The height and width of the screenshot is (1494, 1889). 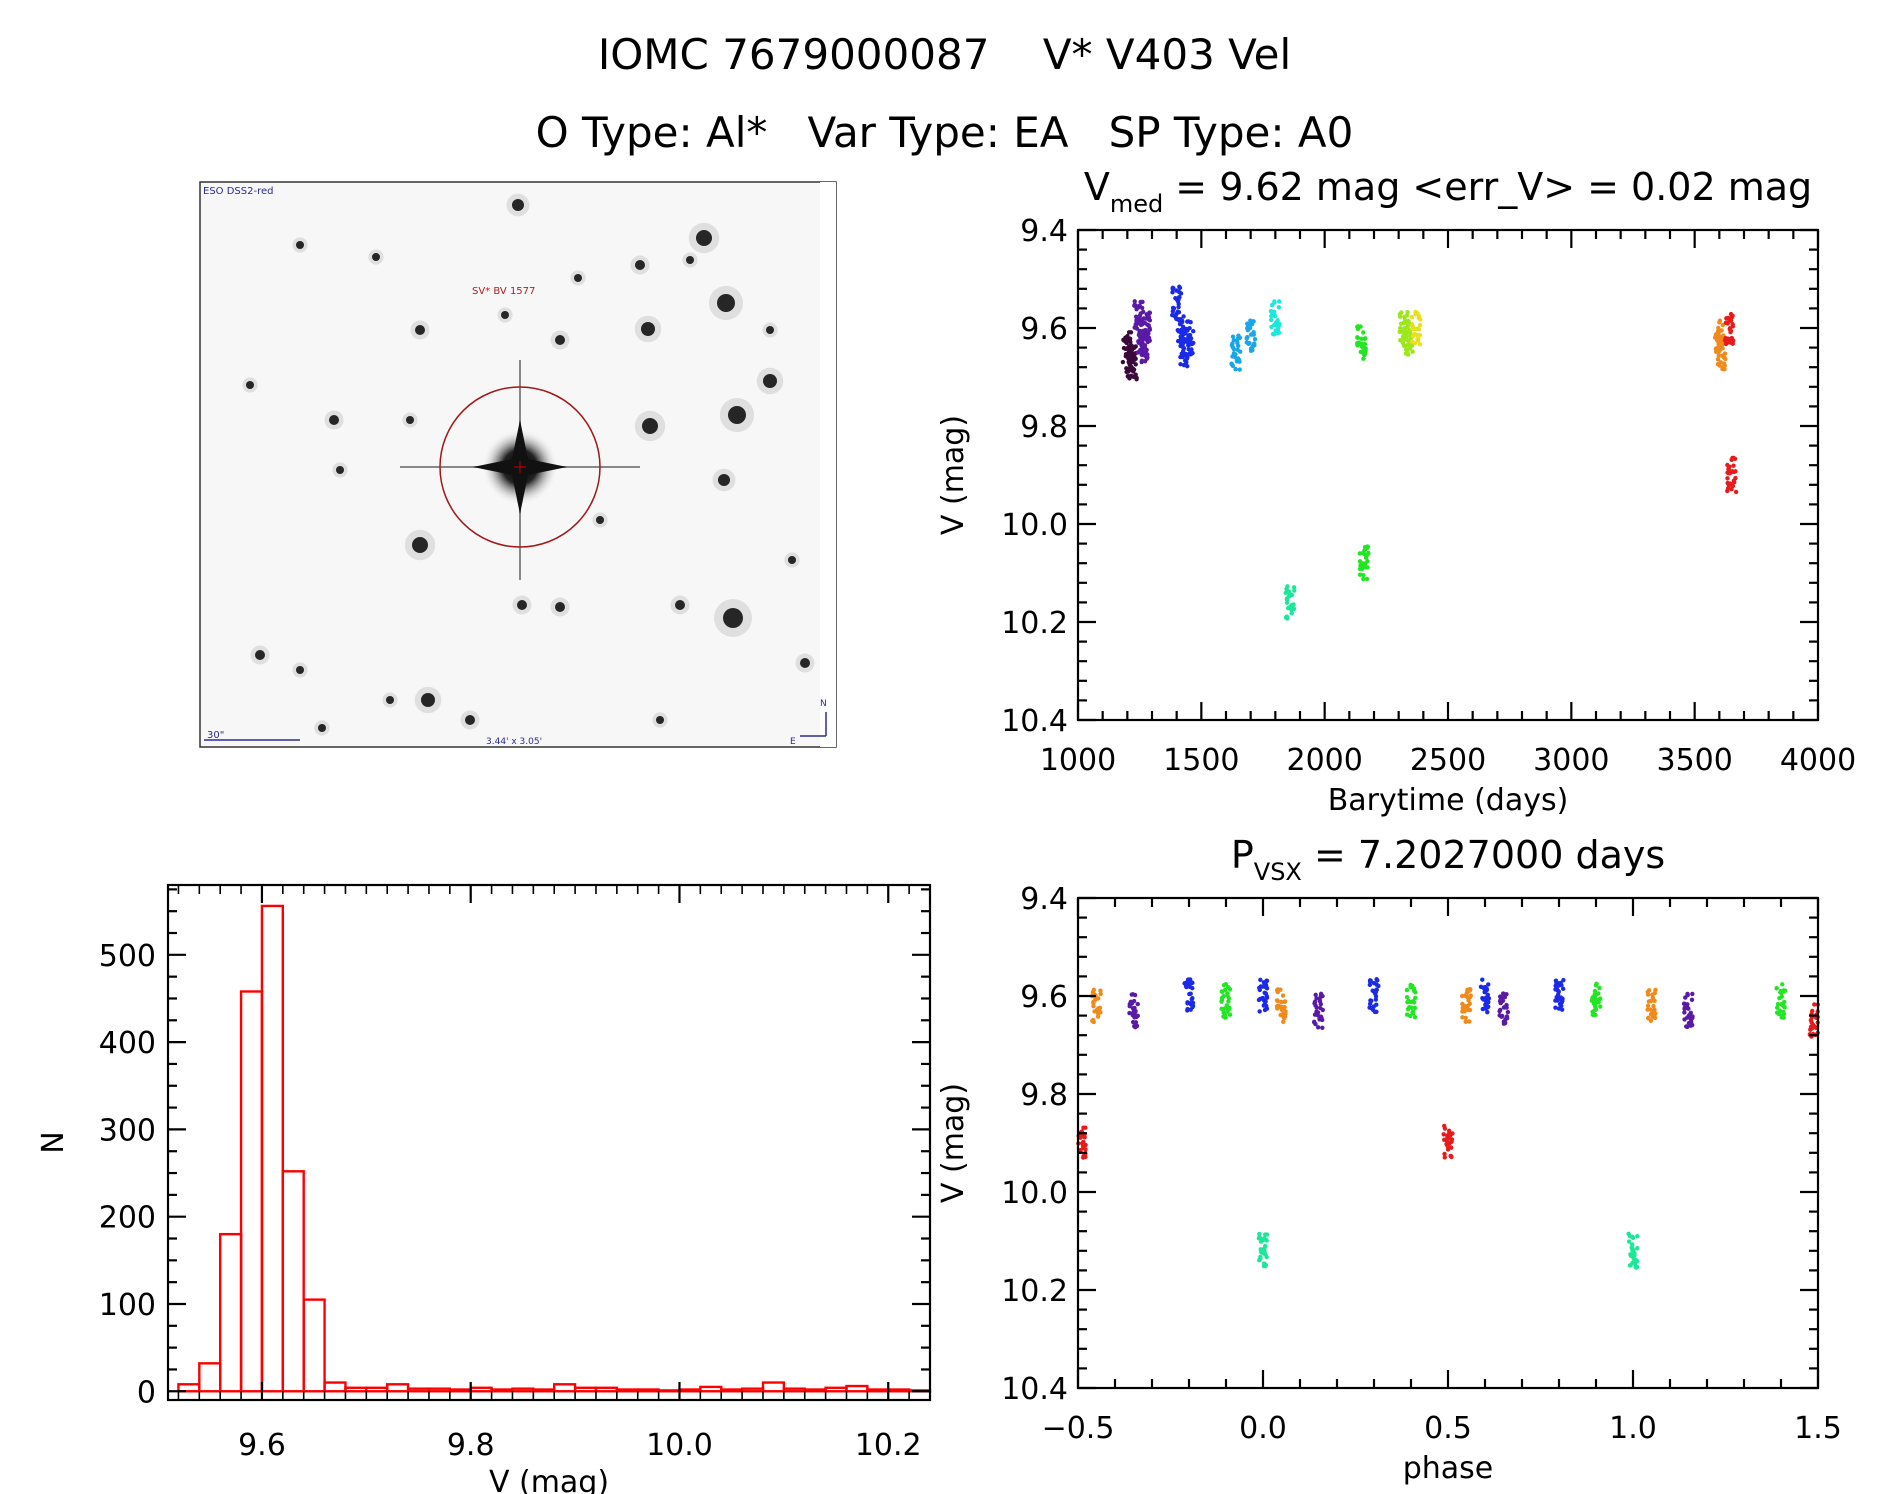 I want to click on y-tick-label: 0, so click(x=146, y=1392).